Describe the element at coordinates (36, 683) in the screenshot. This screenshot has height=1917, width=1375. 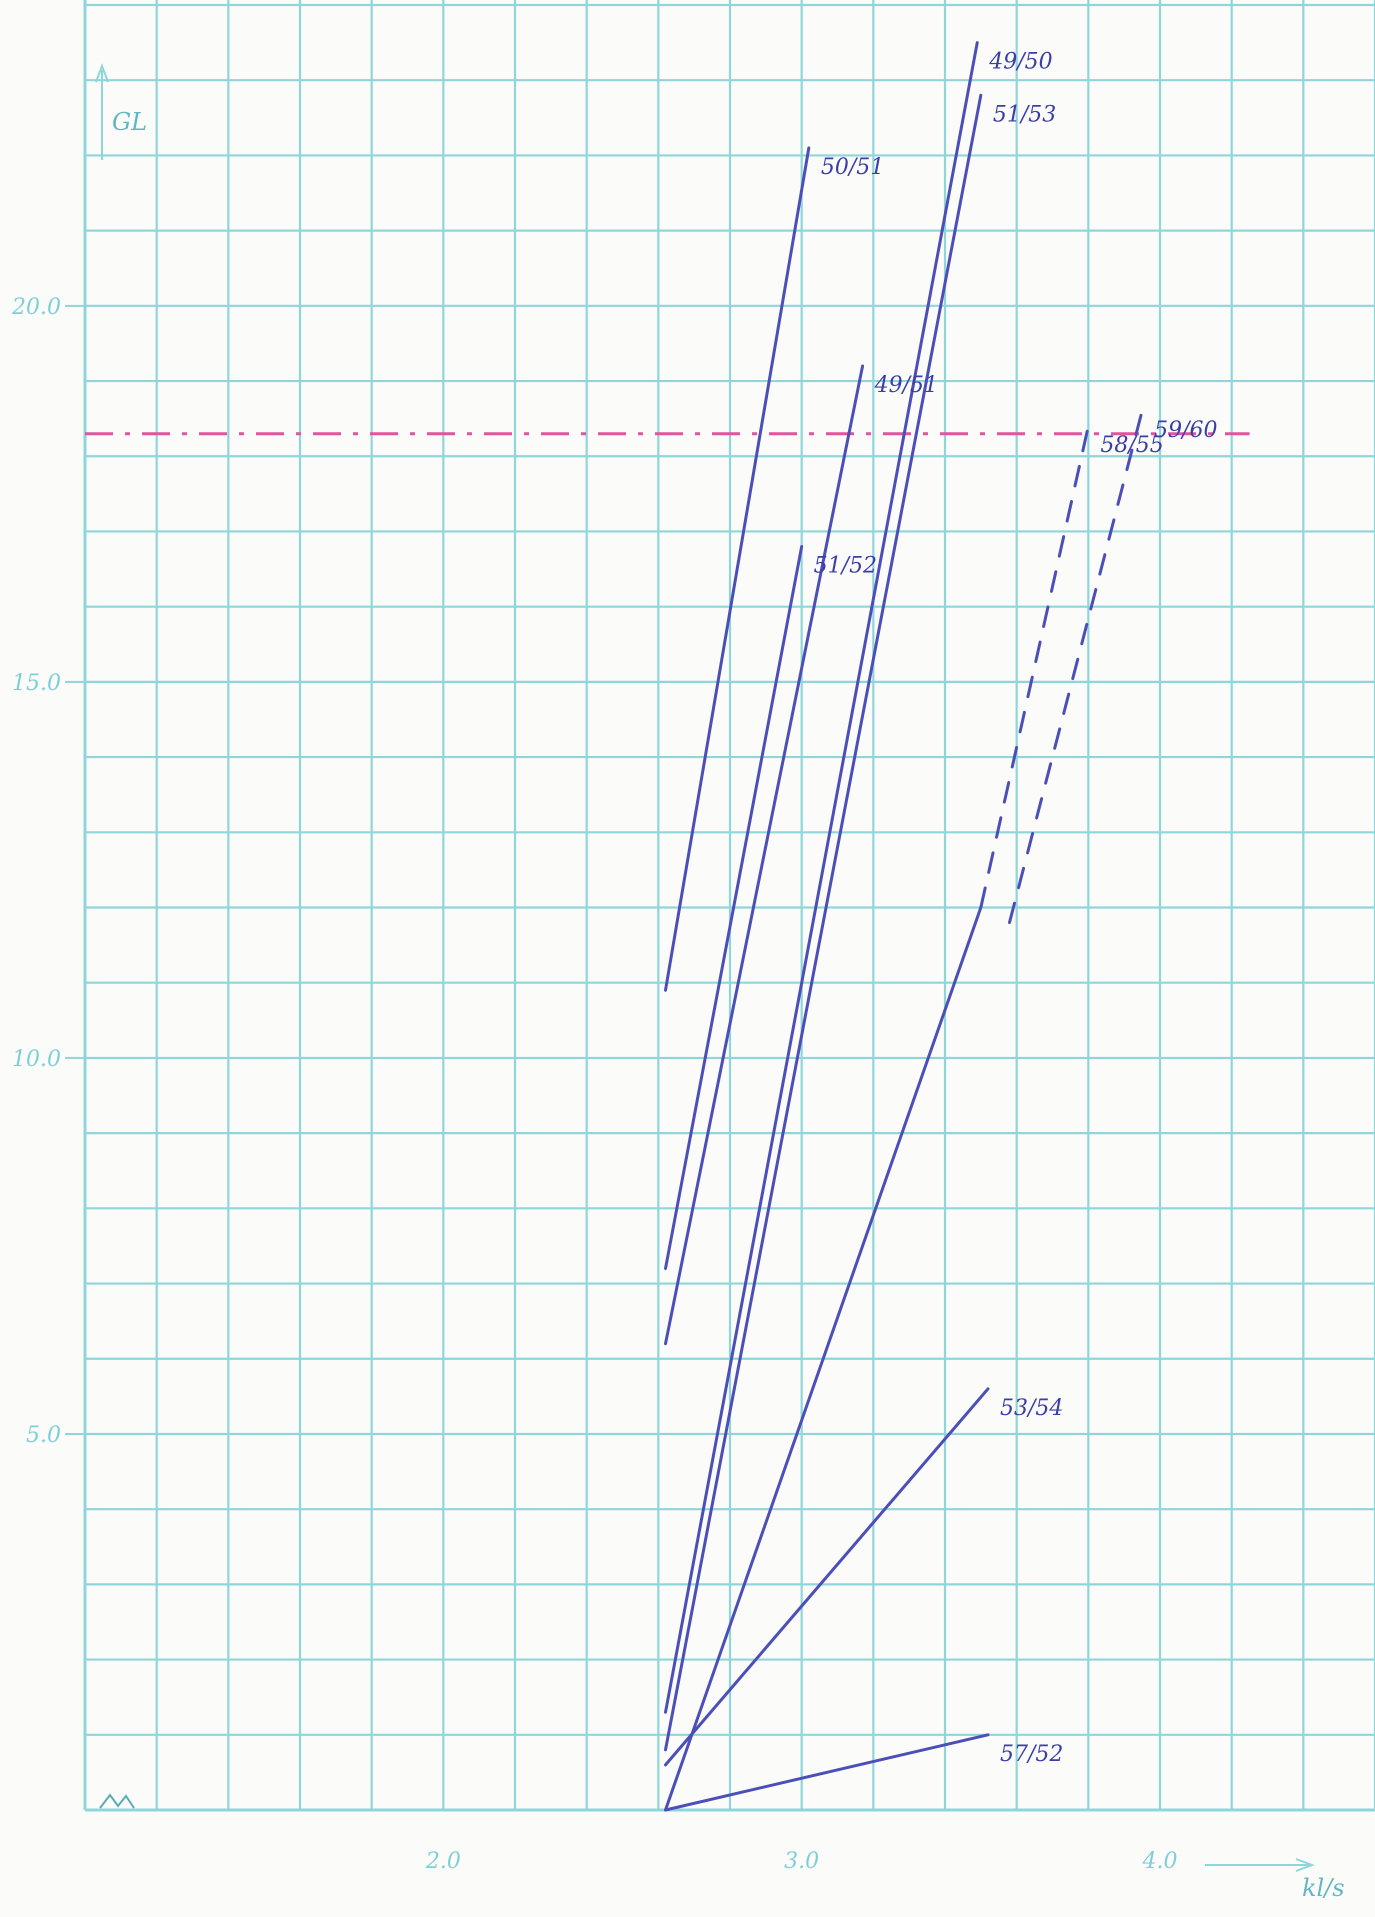
I see `y-tick-label: 15.0` at that location.